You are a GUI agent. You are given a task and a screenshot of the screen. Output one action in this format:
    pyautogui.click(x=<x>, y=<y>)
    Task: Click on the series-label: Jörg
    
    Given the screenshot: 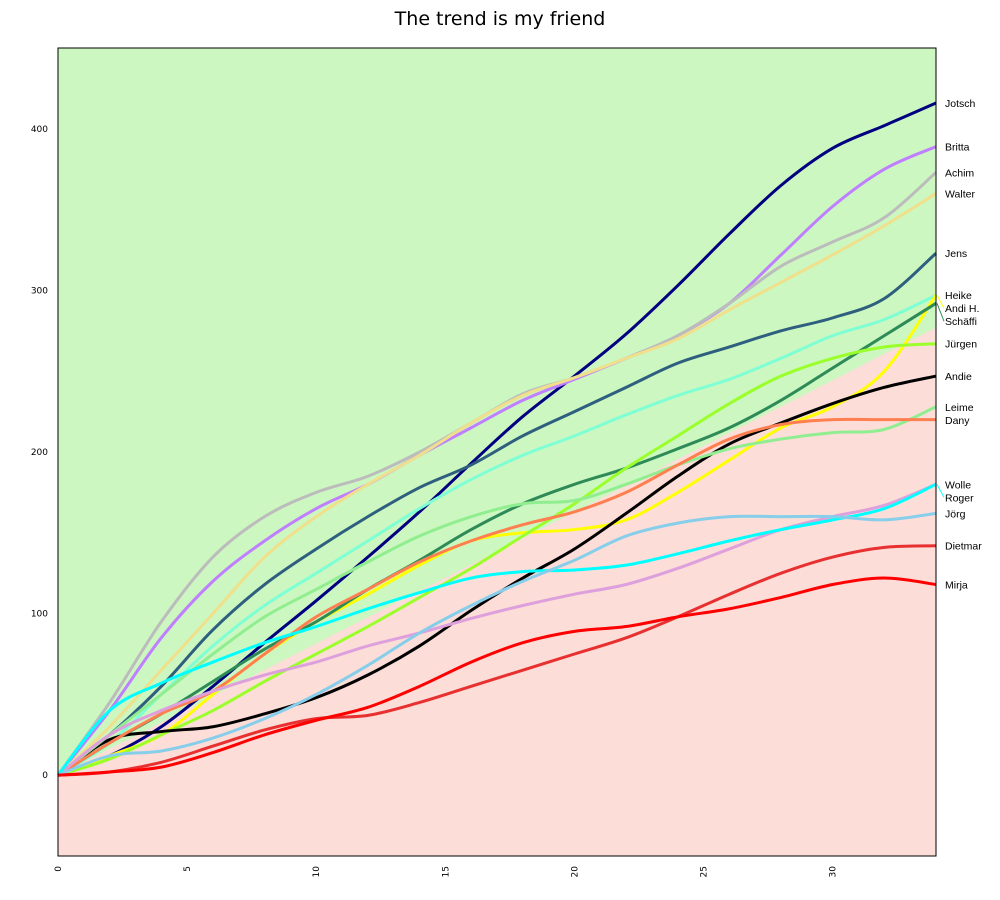 What is the action you would take?
    pyautogui.click(x=955, y=514)
    